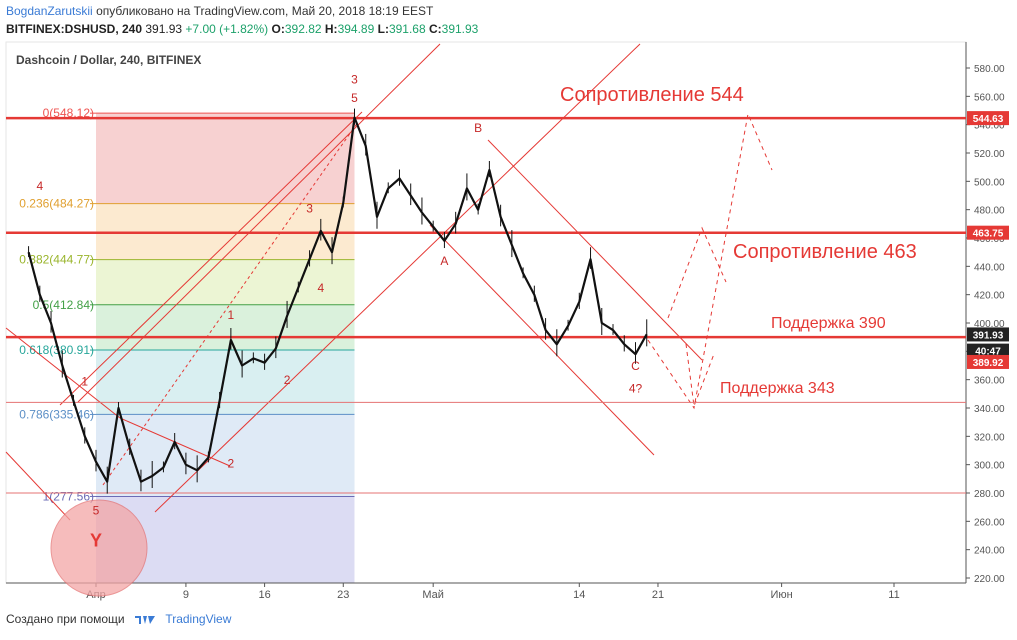 The image size is (1017, 640). What do you see at coordinates (989, 551) in the screenshot?
I see `y-tick-label: 240.00` at bounding box center [989, 551].